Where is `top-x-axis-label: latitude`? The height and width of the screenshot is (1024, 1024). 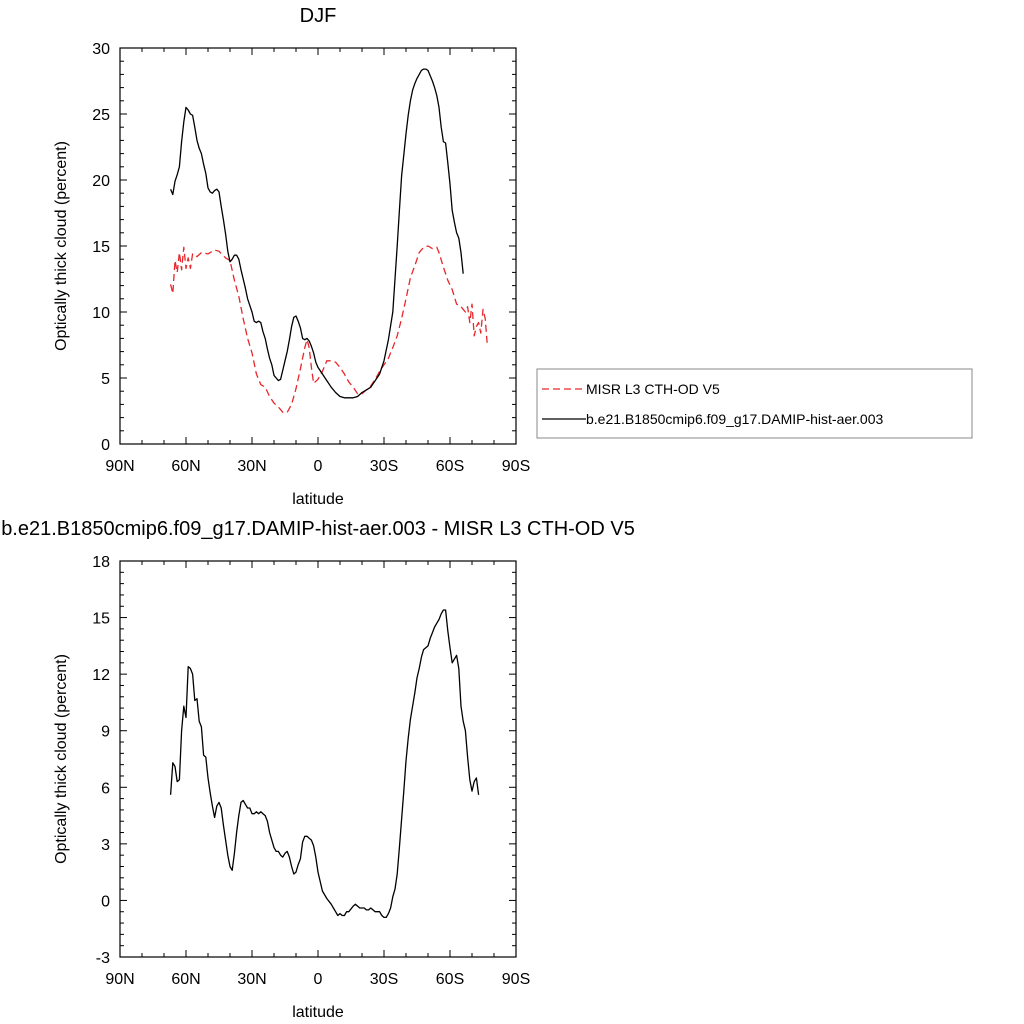
top-x-axis-label: latitude is located at coordinates (318, 499).